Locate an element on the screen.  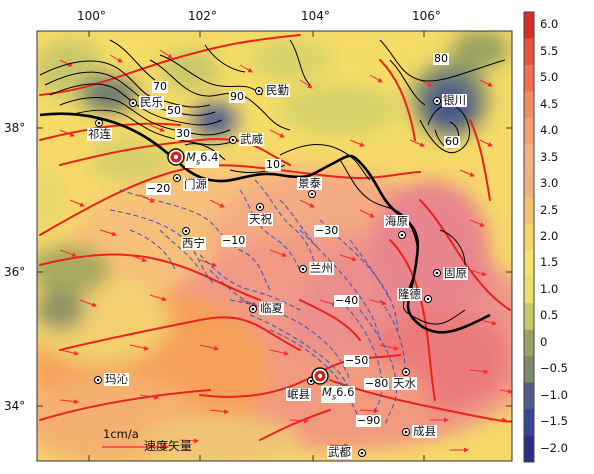
city-label: 天祝 is located at coordinates (260, 219).